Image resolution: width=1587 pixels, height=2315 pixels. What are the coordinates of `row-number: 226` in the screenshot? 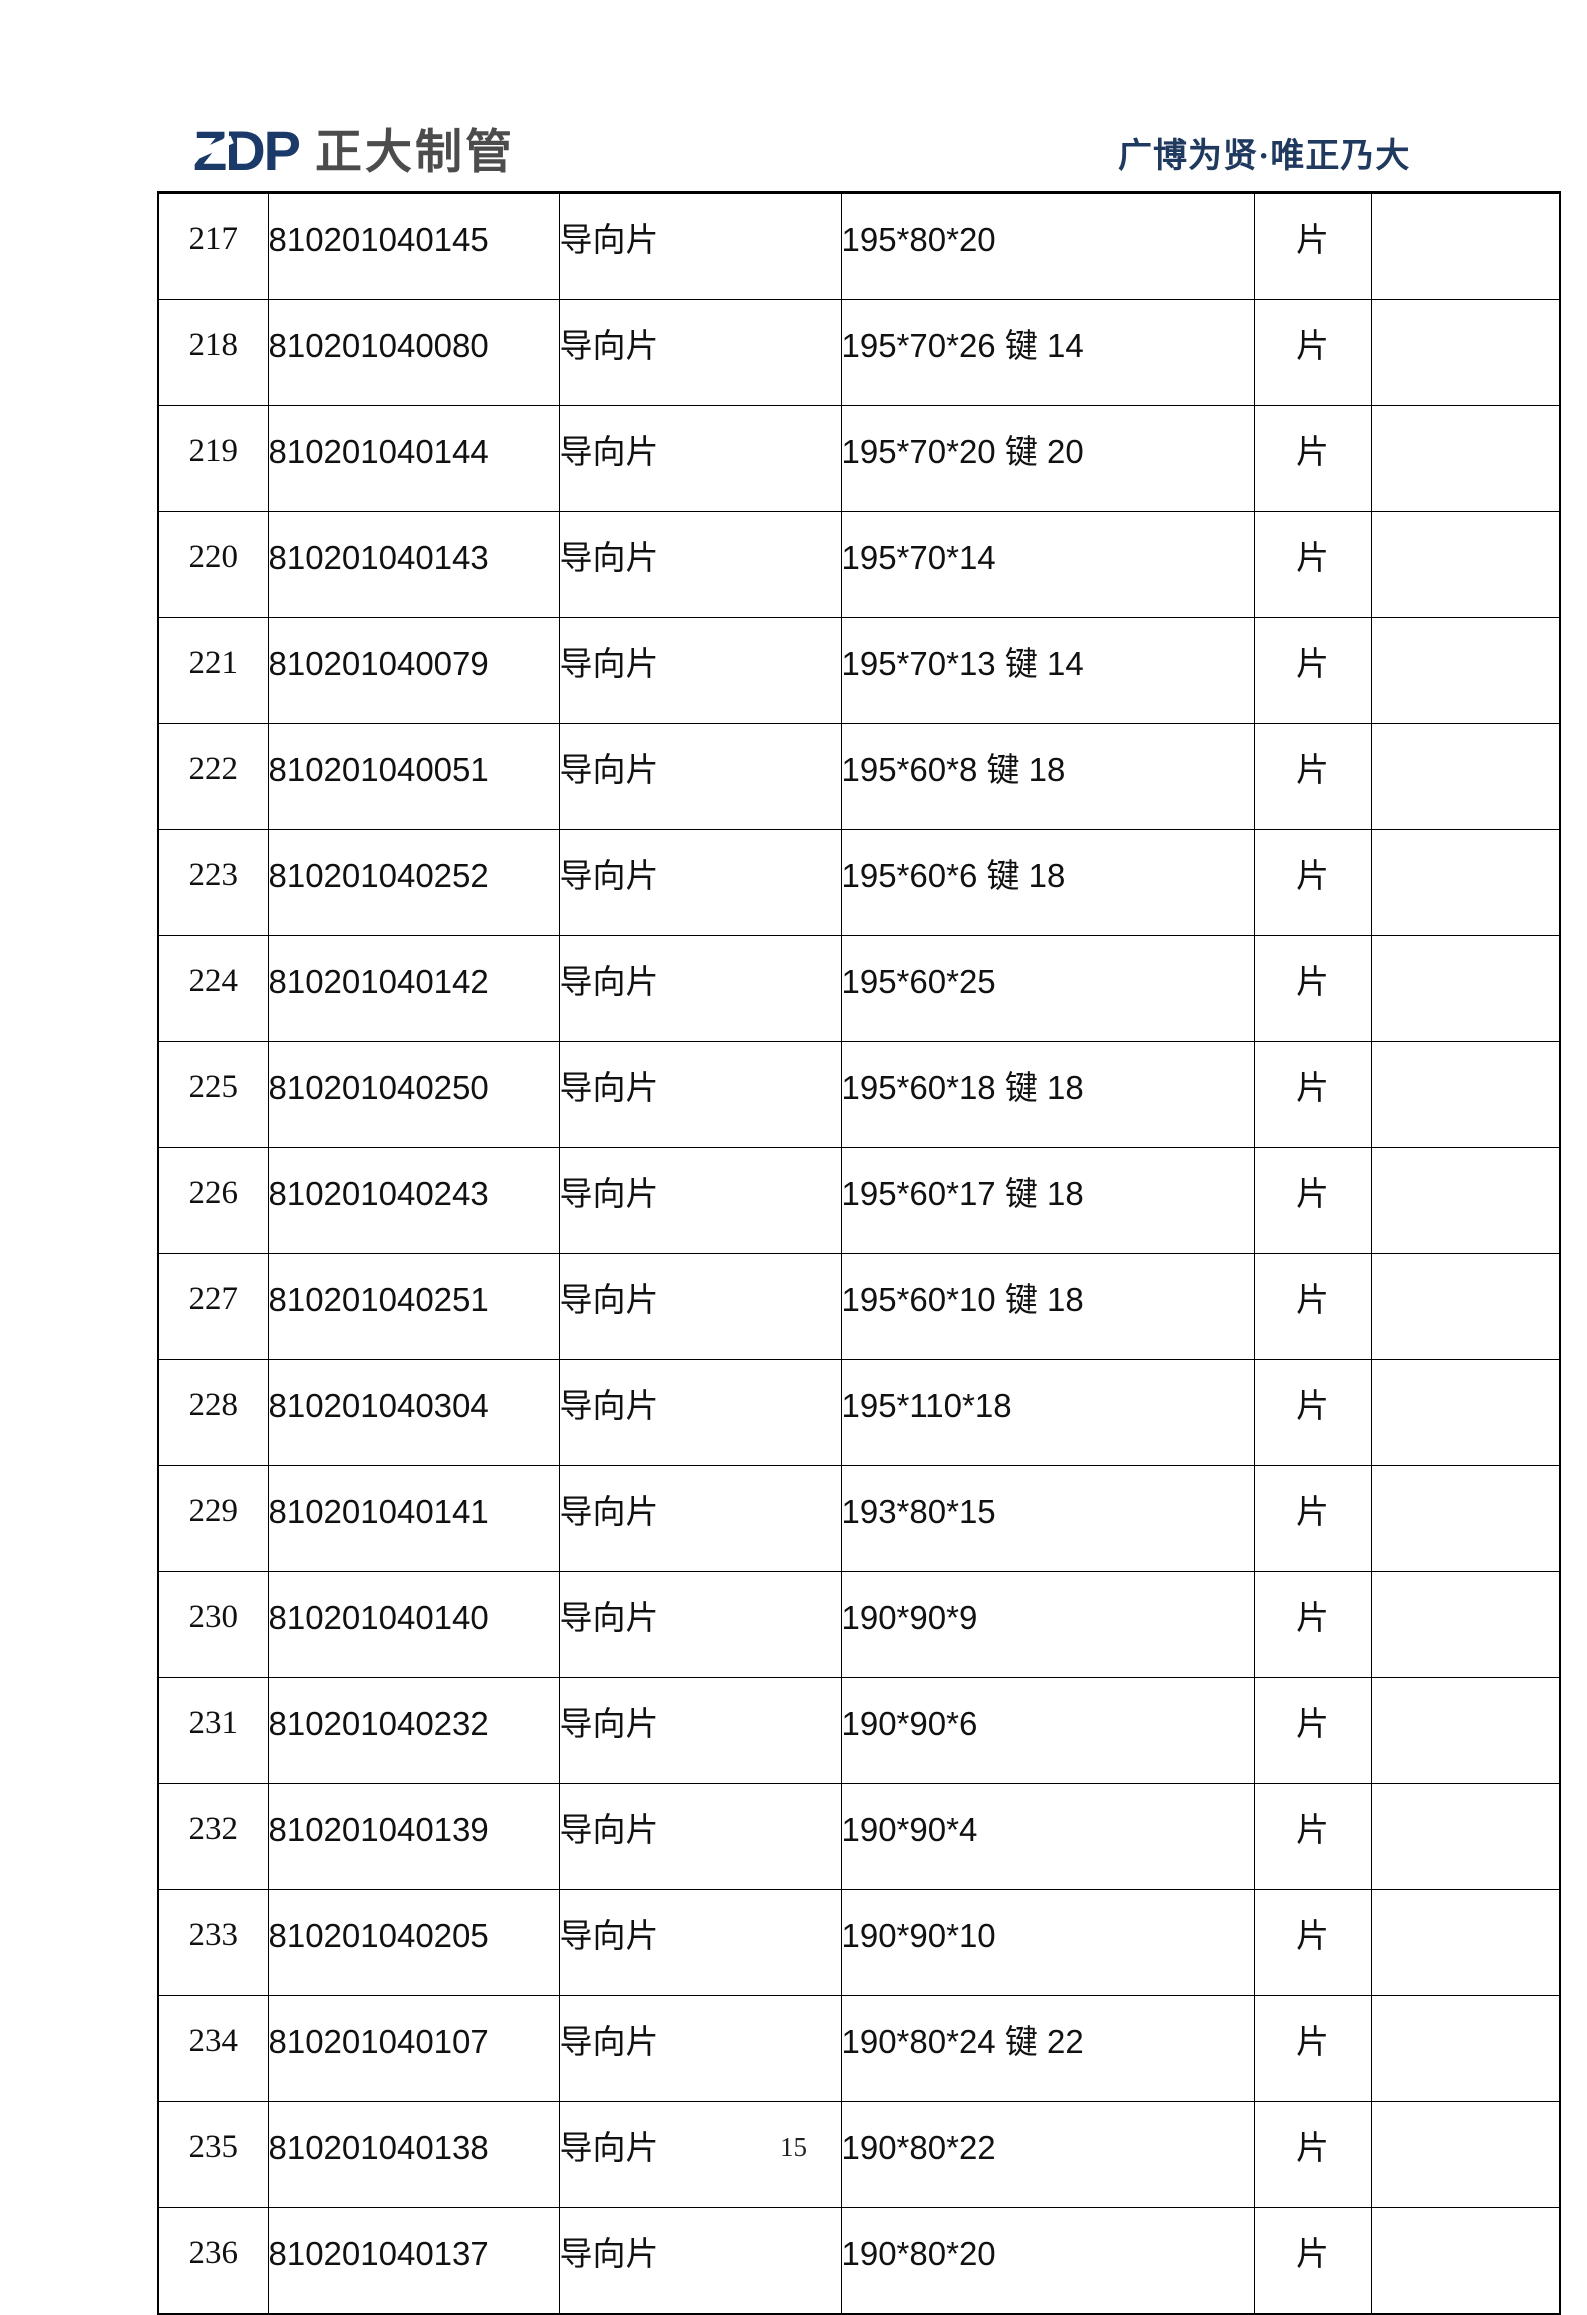 It's located at (213, 1200).